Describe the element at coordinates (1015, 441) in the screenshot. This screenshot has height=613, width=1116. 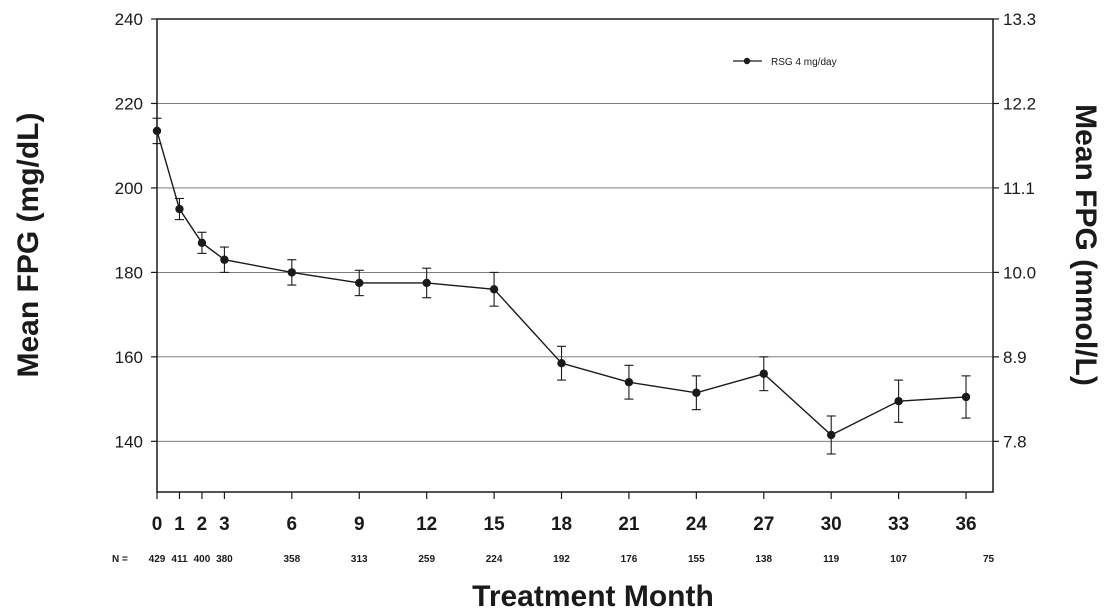
I see `y2-tick-label: 7.8` at that location.